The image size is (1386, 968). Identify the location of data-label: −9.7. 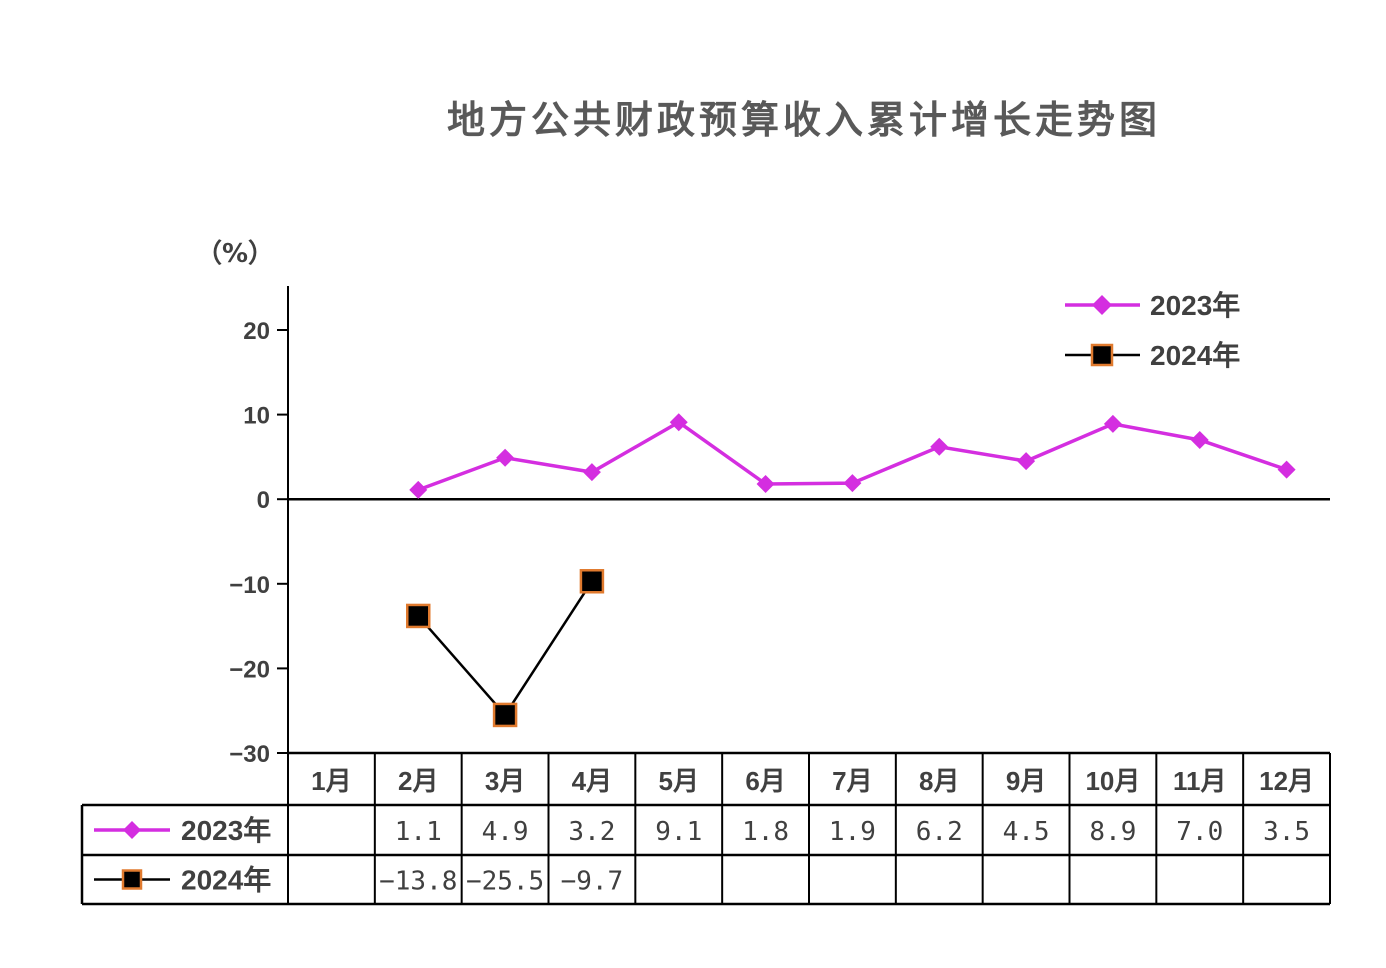
(592, 882).